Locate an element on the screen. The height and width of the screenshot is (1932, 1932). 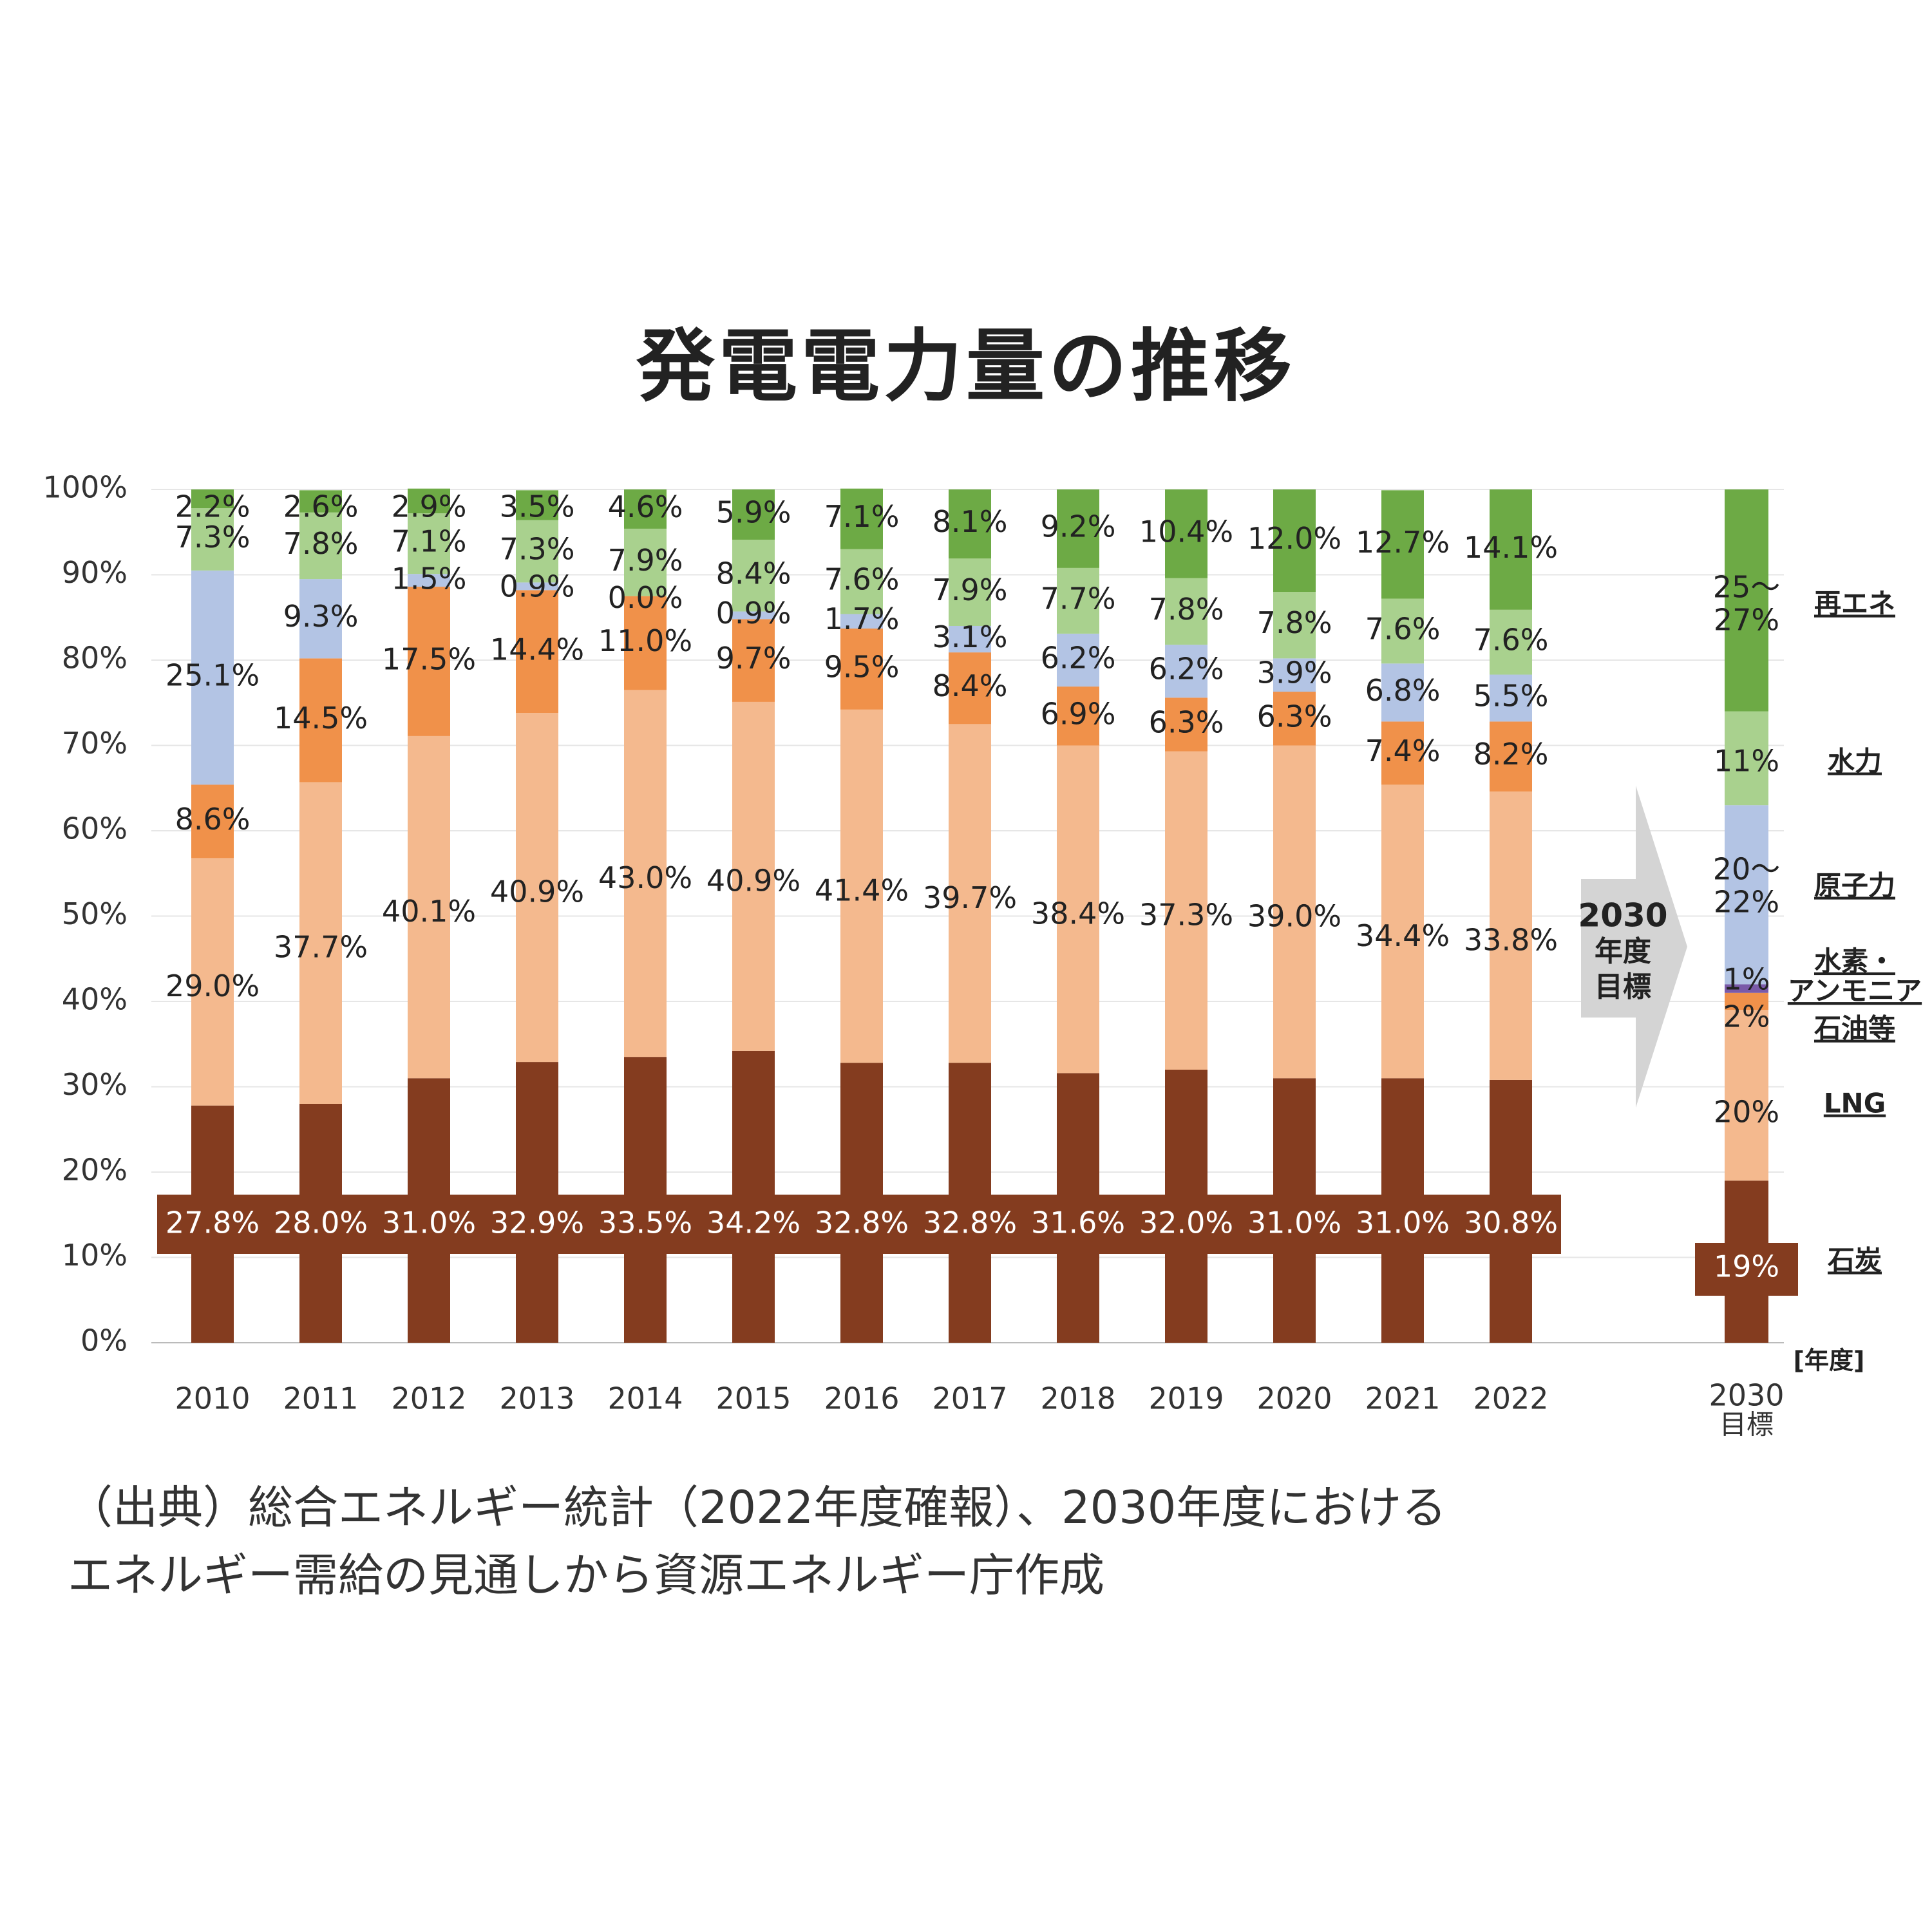
bar-coal-2010 is located at coordinates (213, 1224).